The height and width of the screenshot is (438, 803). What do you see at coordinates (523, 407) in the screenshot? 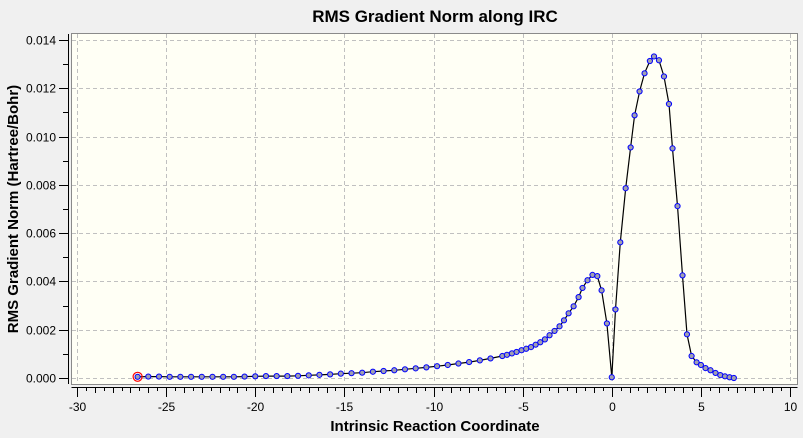
I see `x-tick-label: -5` at bounding box center [523, 407].